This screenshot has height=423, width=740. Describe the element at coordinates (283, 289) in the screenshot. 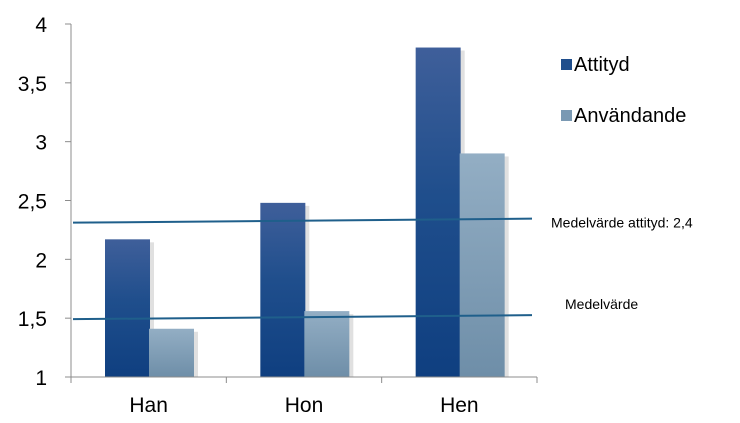

I see `bar-attityd-hon` at that location.